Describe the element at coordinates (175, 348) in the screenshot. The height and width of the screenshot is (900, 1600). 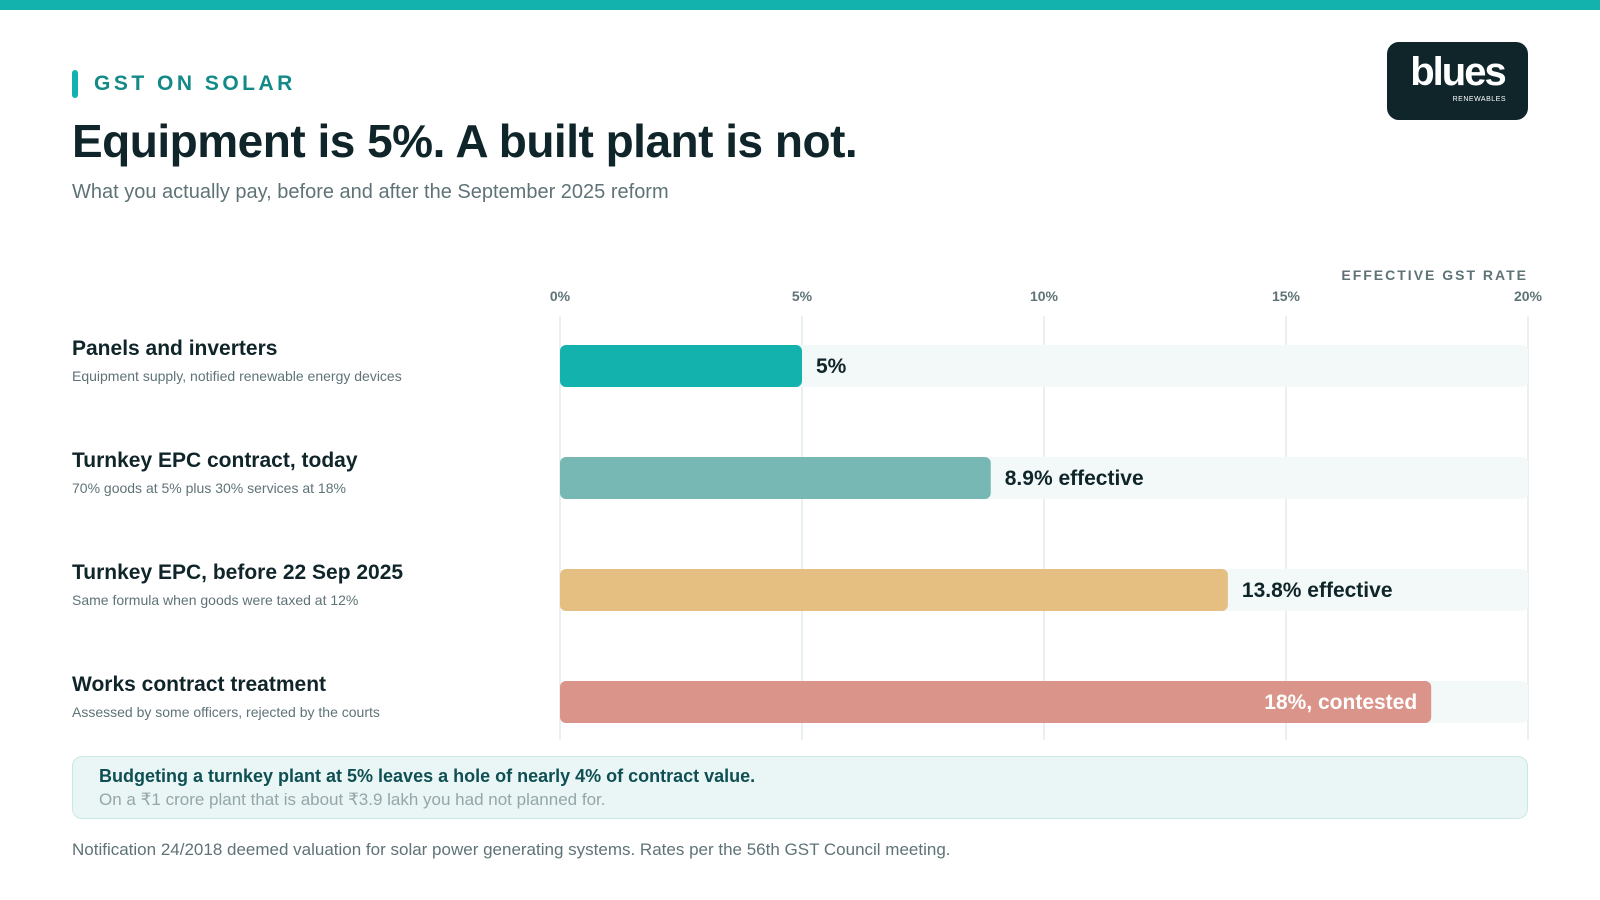
I see `row-title: Panels and inverters` at that location.